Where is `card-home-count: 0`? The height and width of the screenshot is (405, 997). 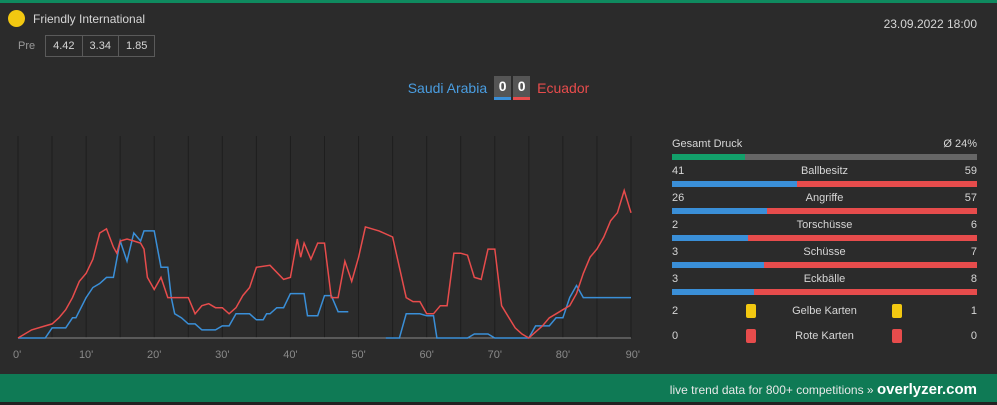 card-home-count: 0 is located at coordinates (675, 336).